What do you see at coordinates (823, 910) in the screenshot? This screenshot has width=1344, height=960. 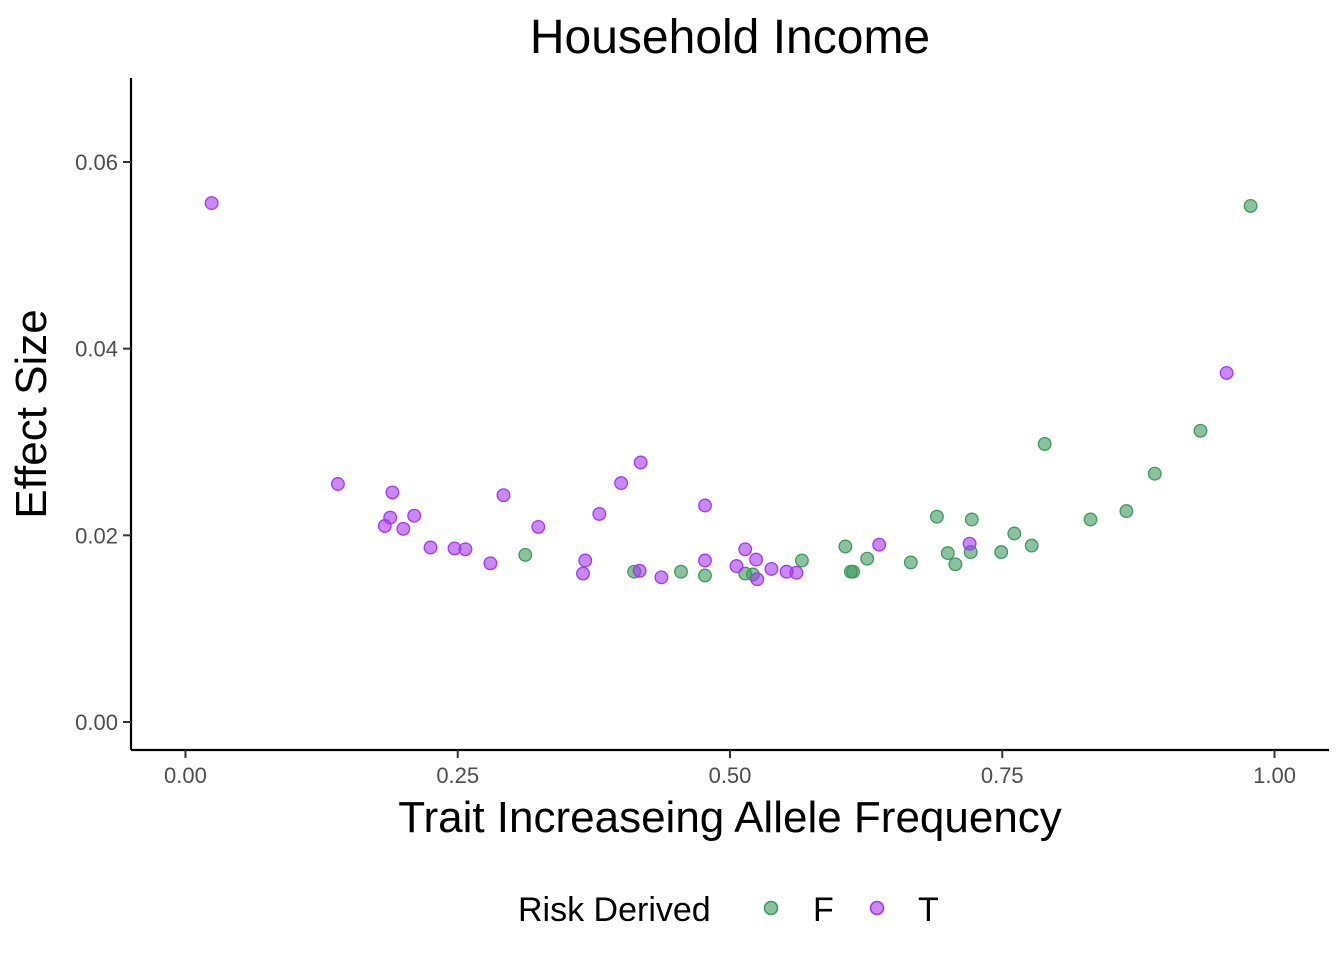 I see `legend-label-f: F` at bounding box center [823, 910].